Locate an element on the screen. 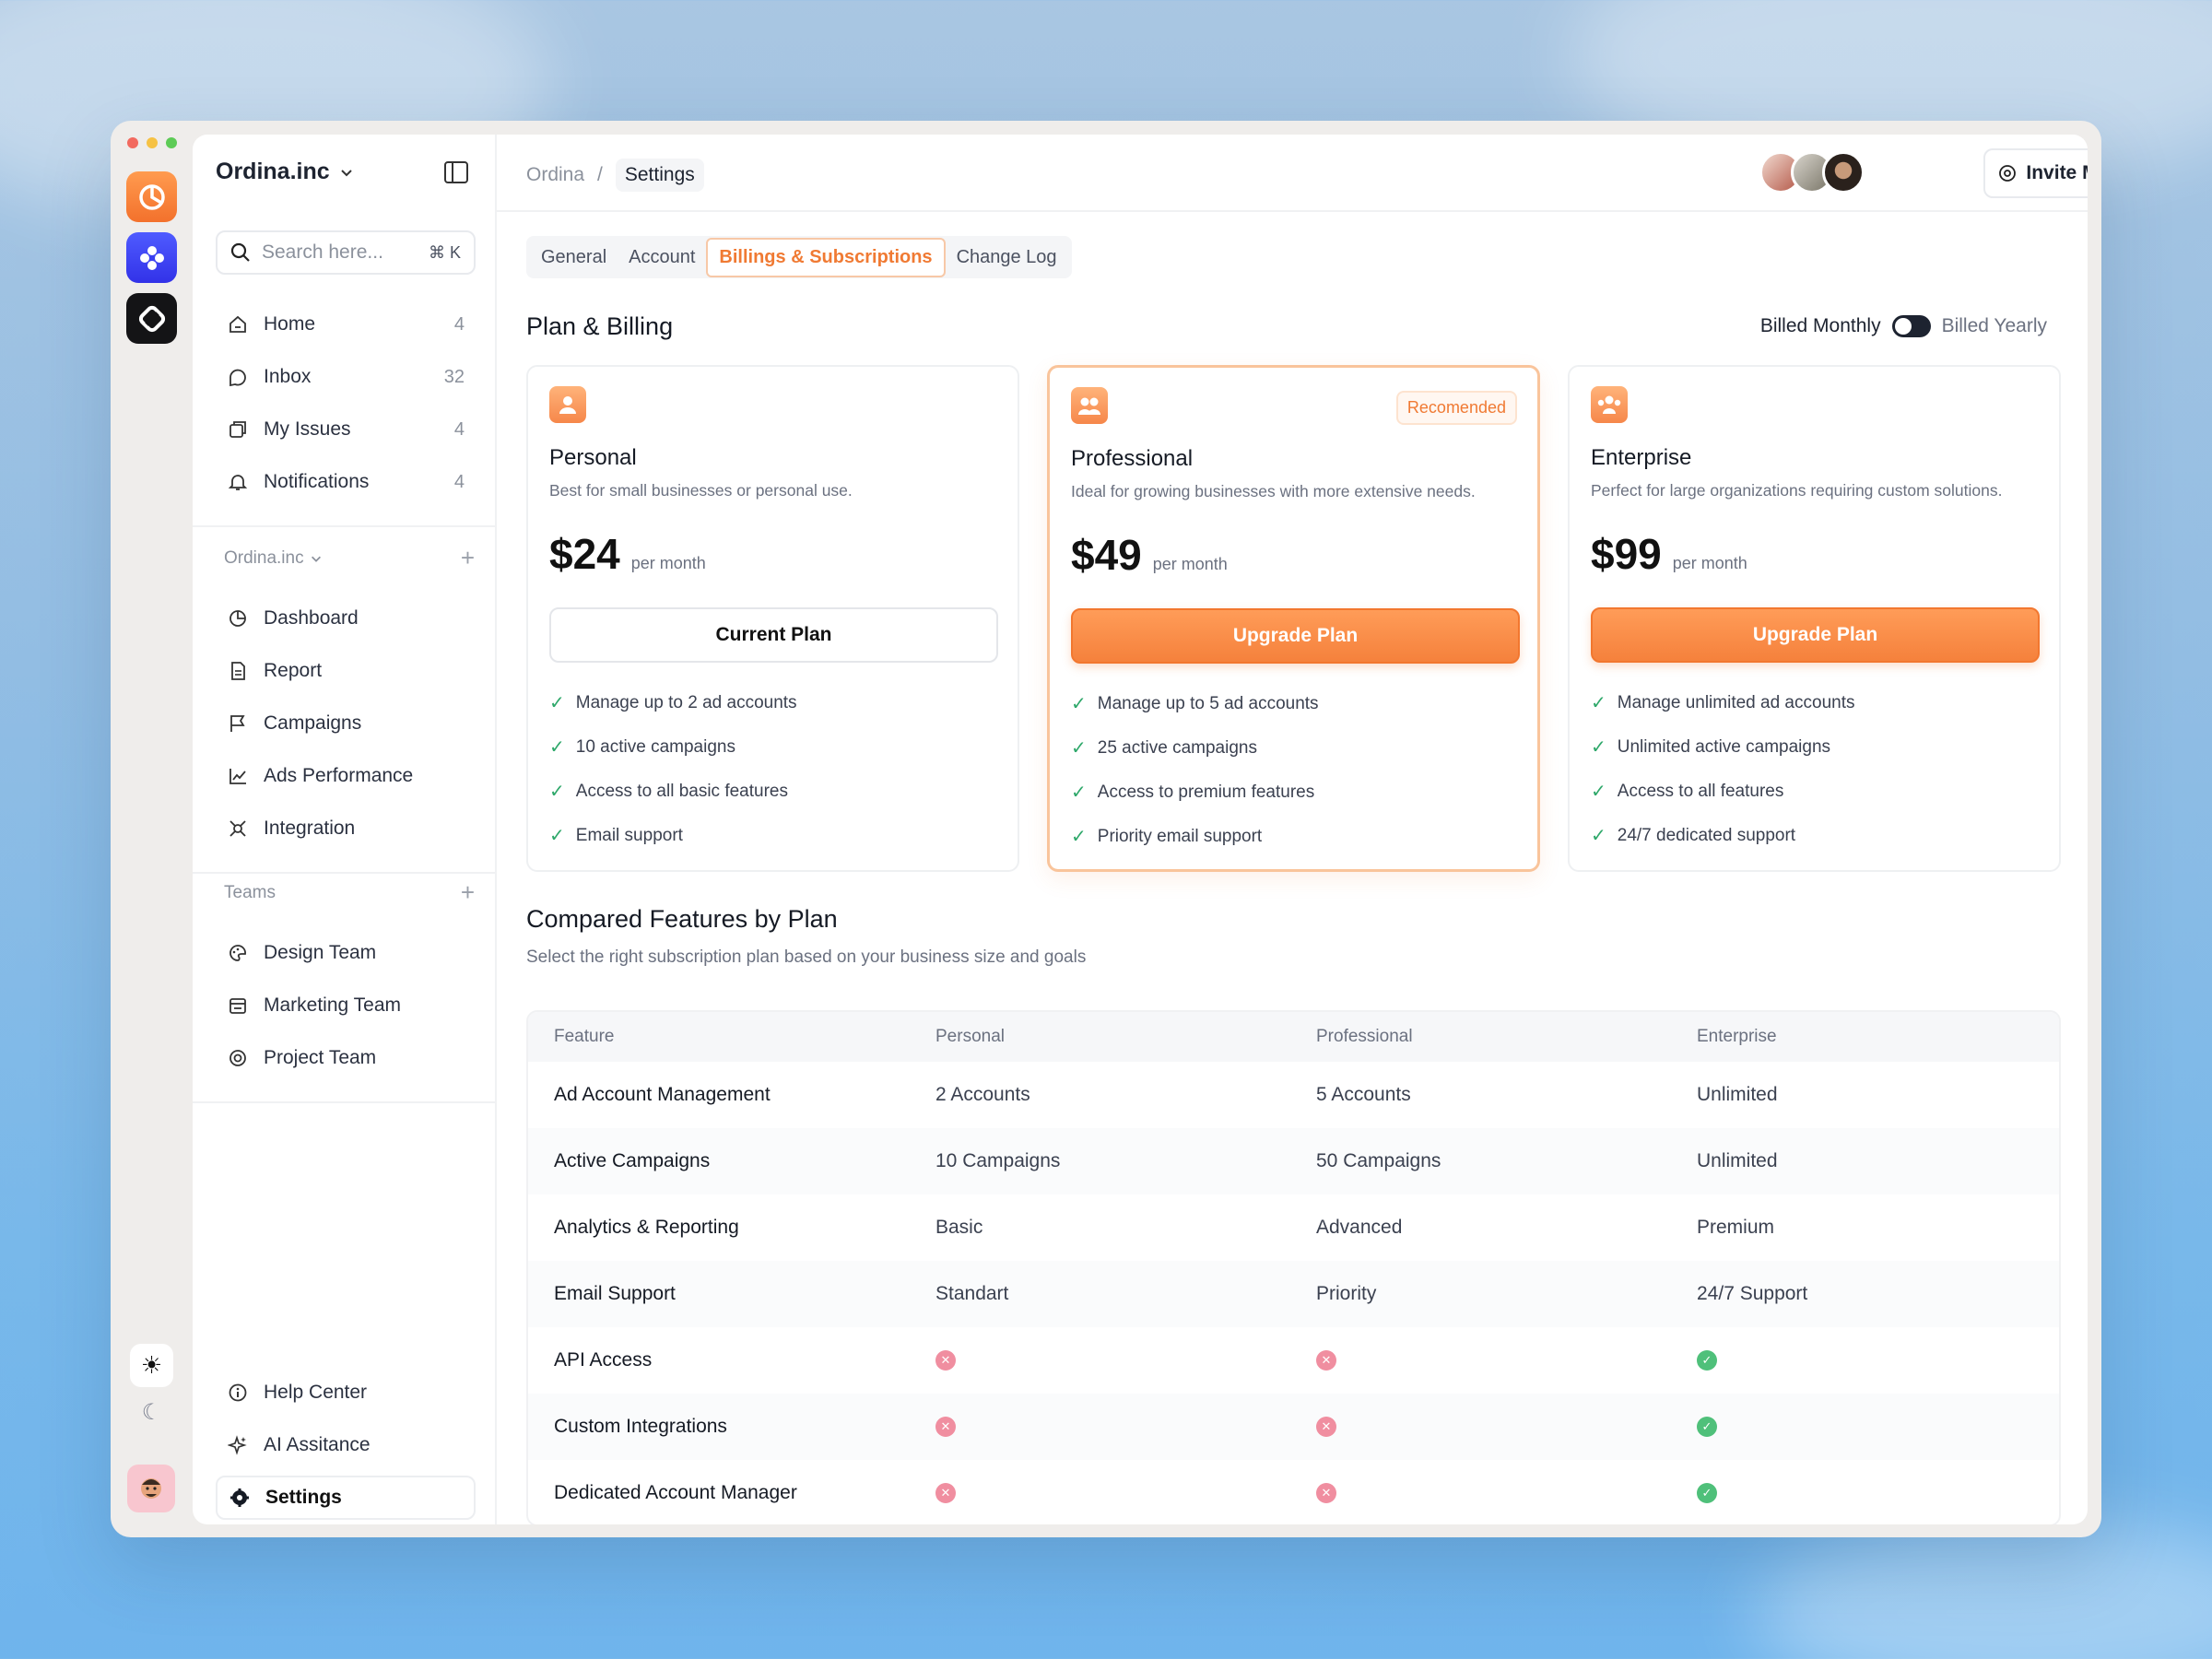 The height and width of the screenshot is (1659, 2212). nav-ads-performance: Ads Performance is located at coordinates (346, 776).